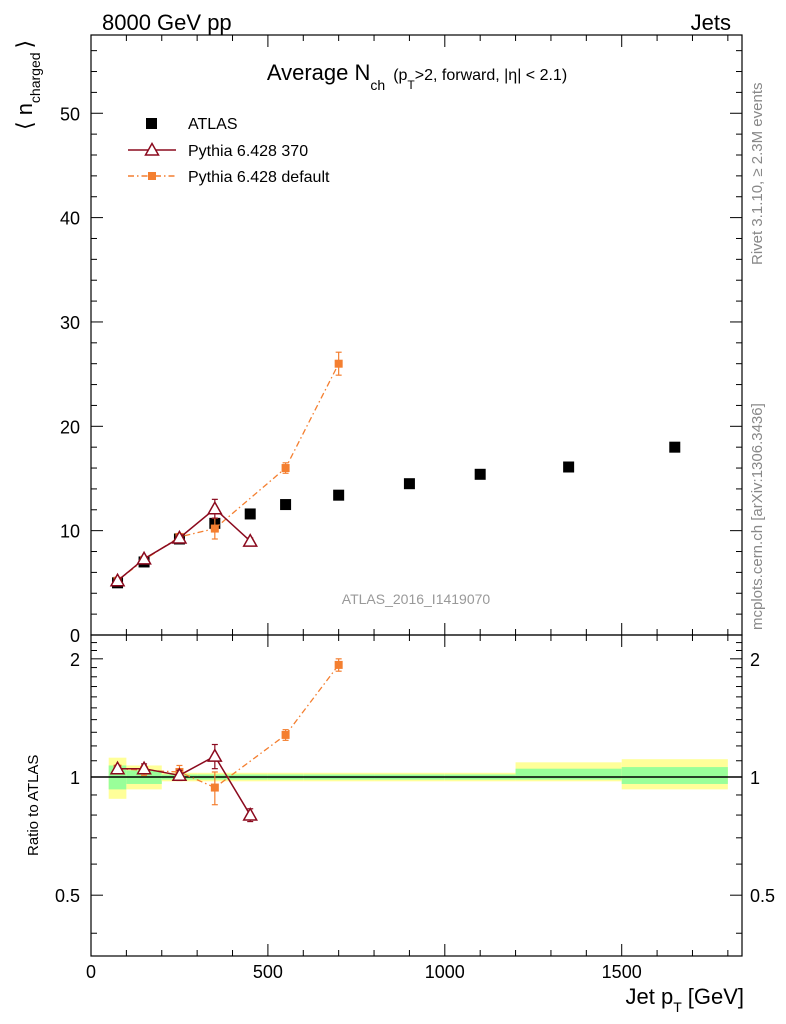 Image resolution: width=786 pixels, height=1024 pixels. What do you see at coordinates (445, 972) in the screenshot?
I see `x-tick-label: 1000` at bounding box center [445, 972].